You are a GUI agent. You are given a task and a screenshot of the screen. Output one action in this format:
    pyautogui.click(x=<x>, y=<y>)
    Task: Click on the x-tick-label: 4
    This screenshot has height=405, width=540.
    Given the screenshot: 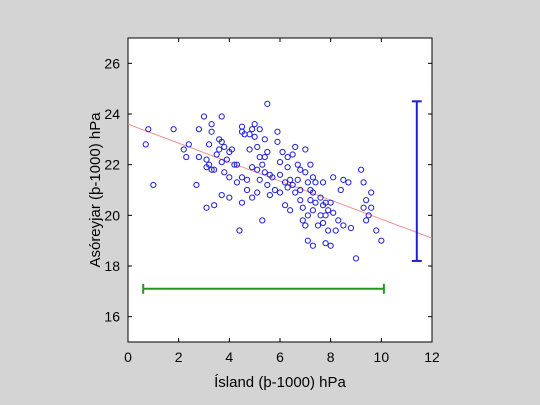 What is the action you would take?
    pyautogui.click(x=229, y=357)
    